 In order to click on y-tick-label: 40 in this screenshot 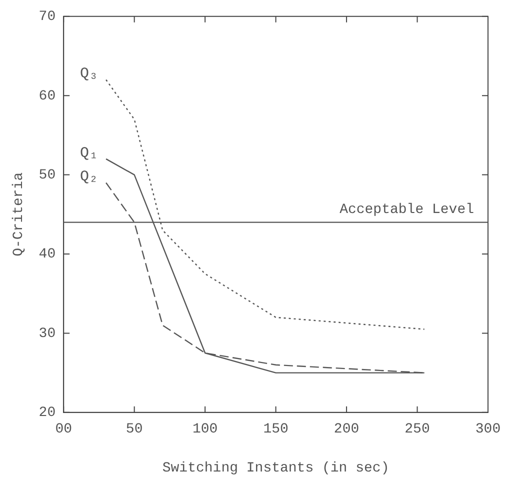, I will do `click(47, 254)`.